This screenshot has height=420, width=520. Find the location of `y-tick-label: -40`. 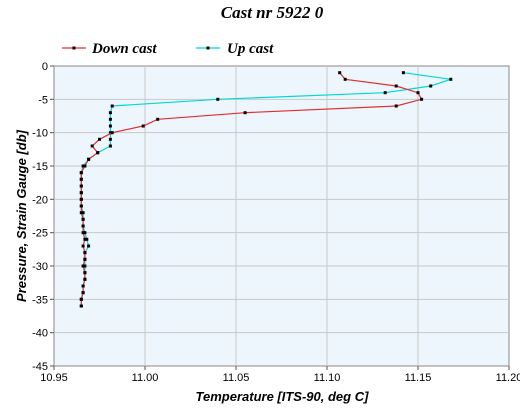

y-tick-label: -40 is located at coordinates (40, 334).